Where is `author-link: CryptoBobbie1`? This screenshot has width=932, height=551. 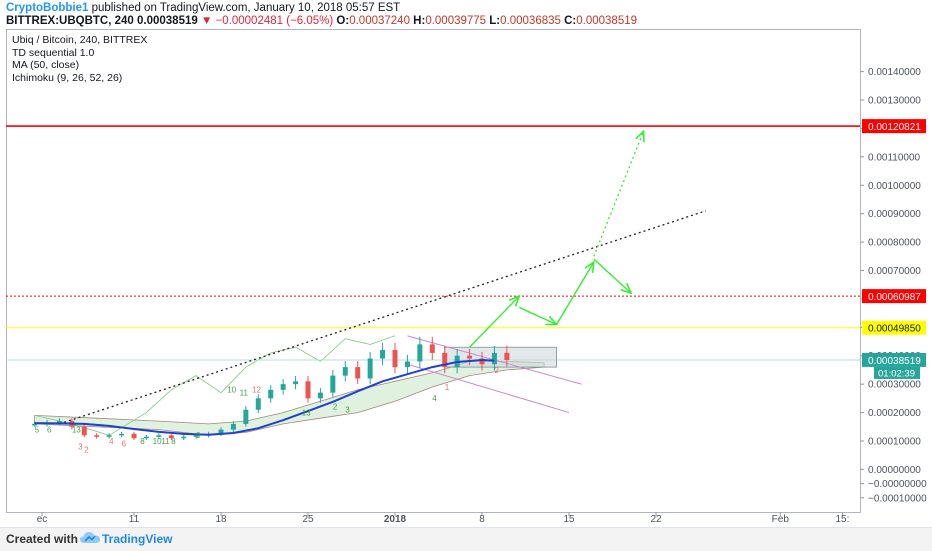
author-link: CryptoBobbie1 is located at coordinates (47, 8).